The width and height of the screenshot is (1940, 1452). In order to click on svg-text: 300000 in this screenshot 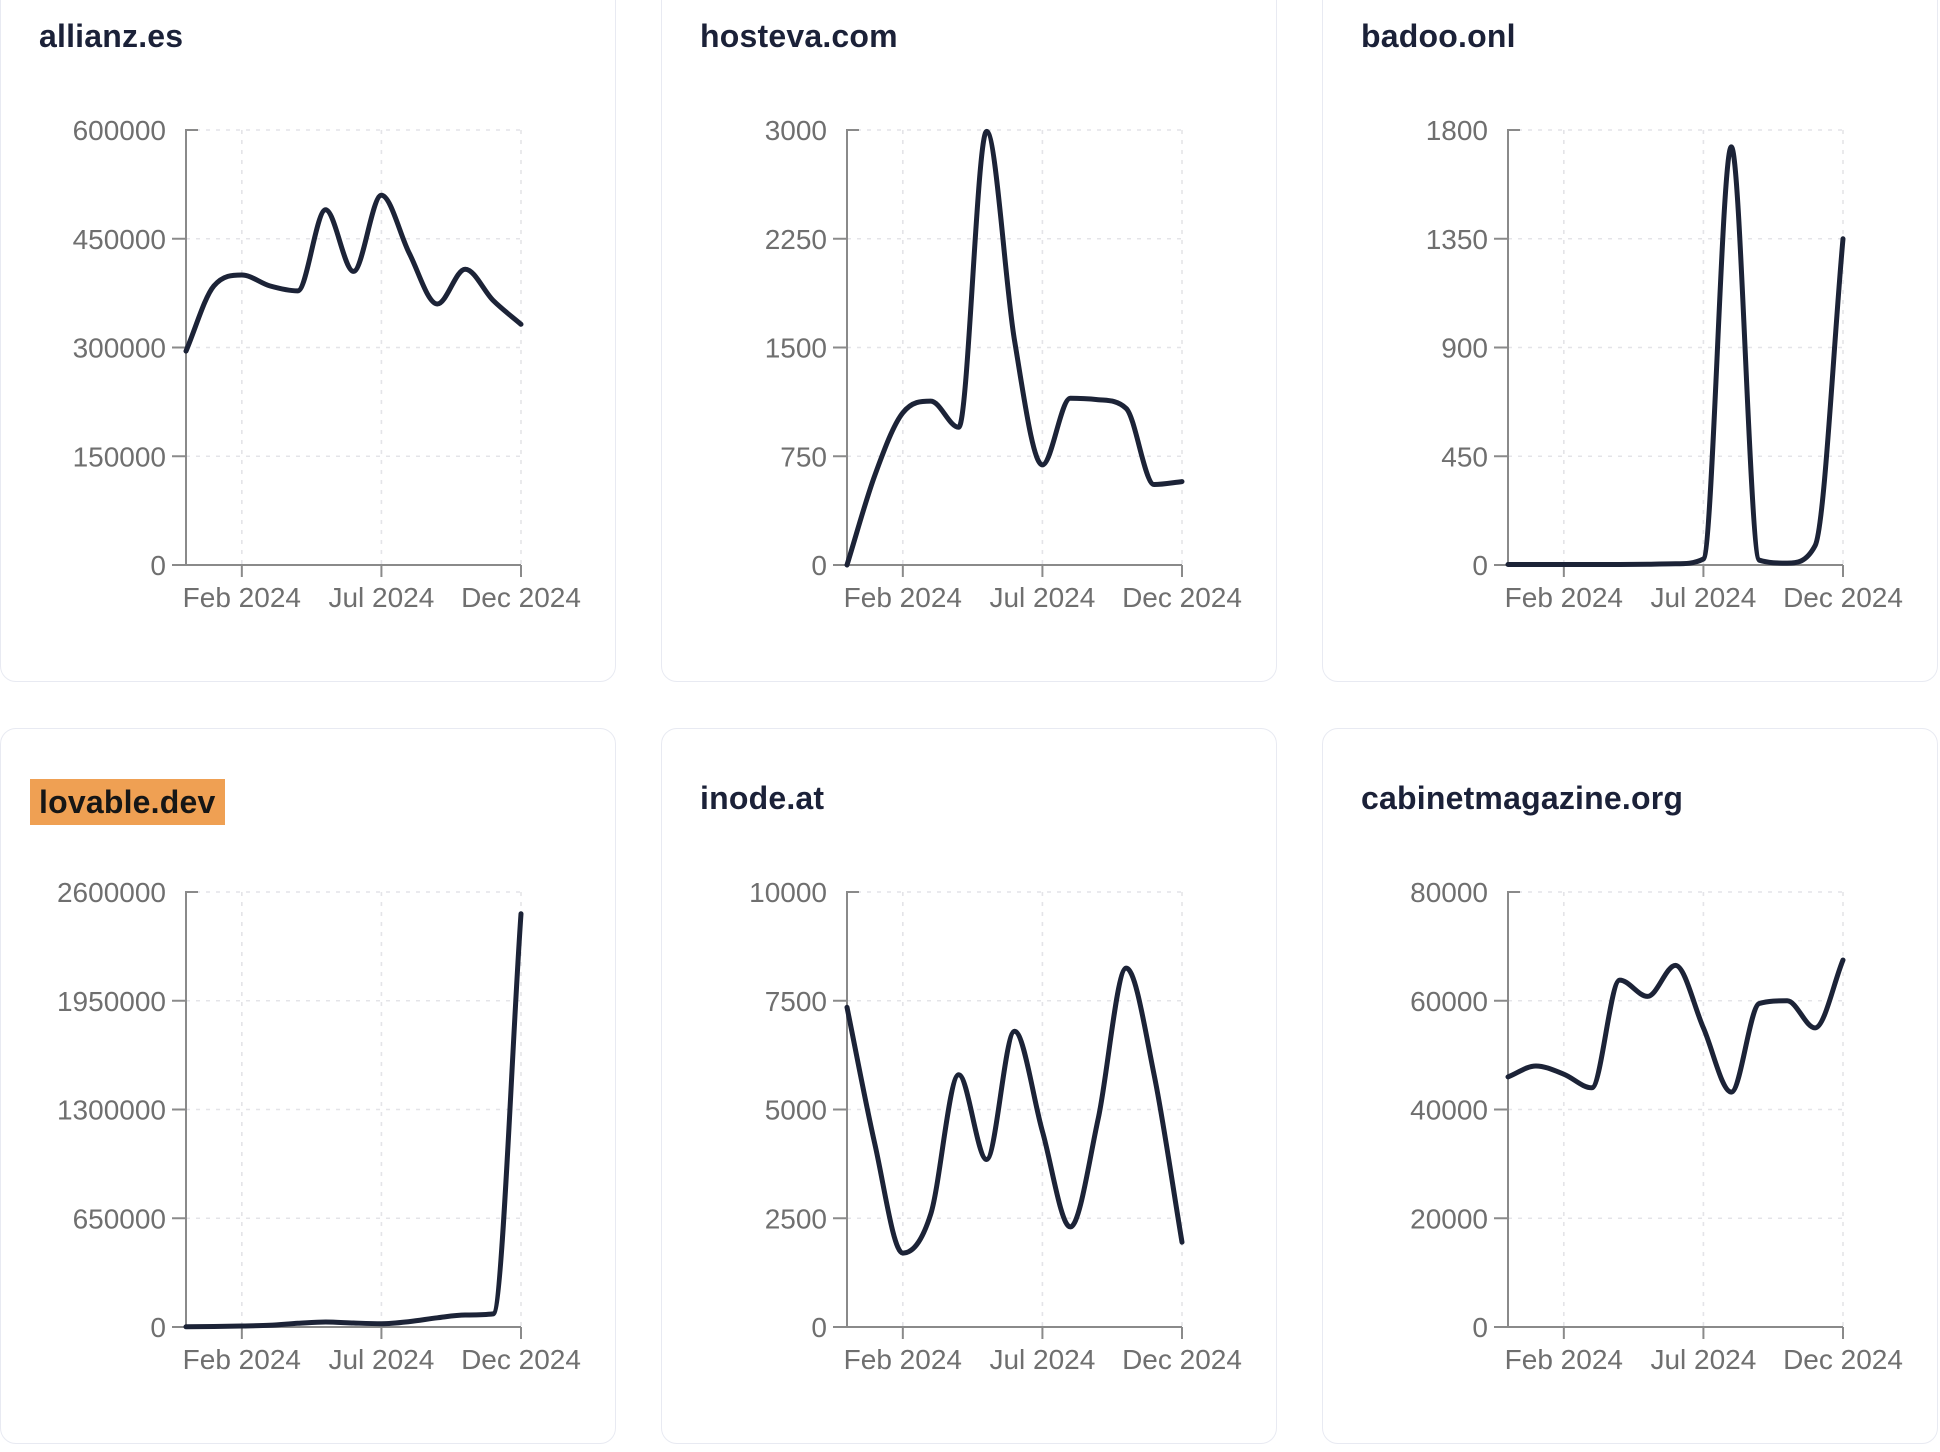, I will do `click(119, 348)`.